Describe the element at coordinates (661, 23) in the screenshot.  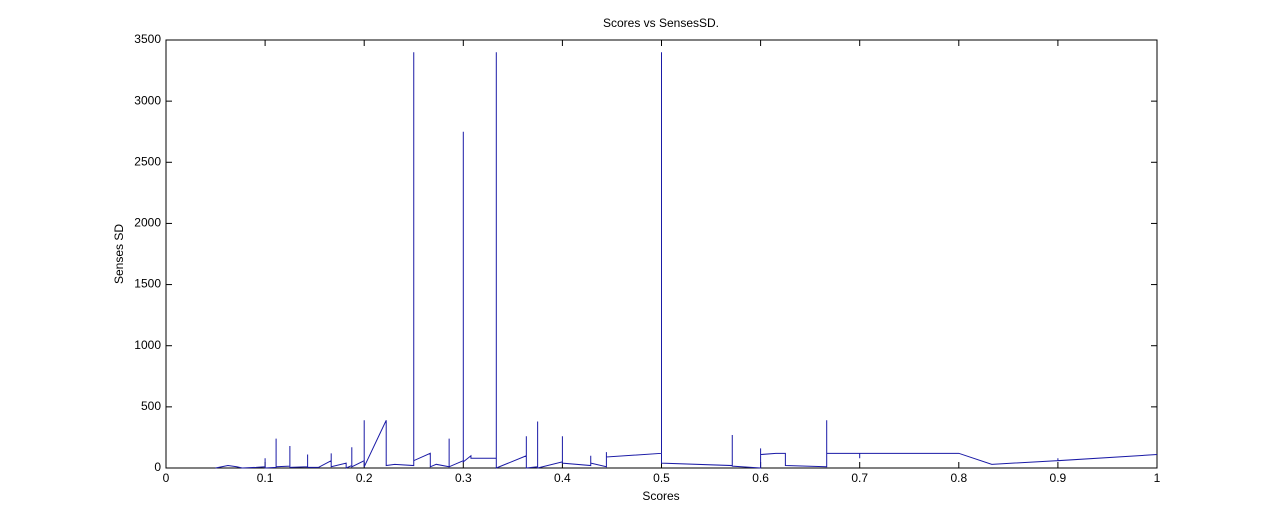
I see `chart-title: Scores vs SensesSD.` at that location.